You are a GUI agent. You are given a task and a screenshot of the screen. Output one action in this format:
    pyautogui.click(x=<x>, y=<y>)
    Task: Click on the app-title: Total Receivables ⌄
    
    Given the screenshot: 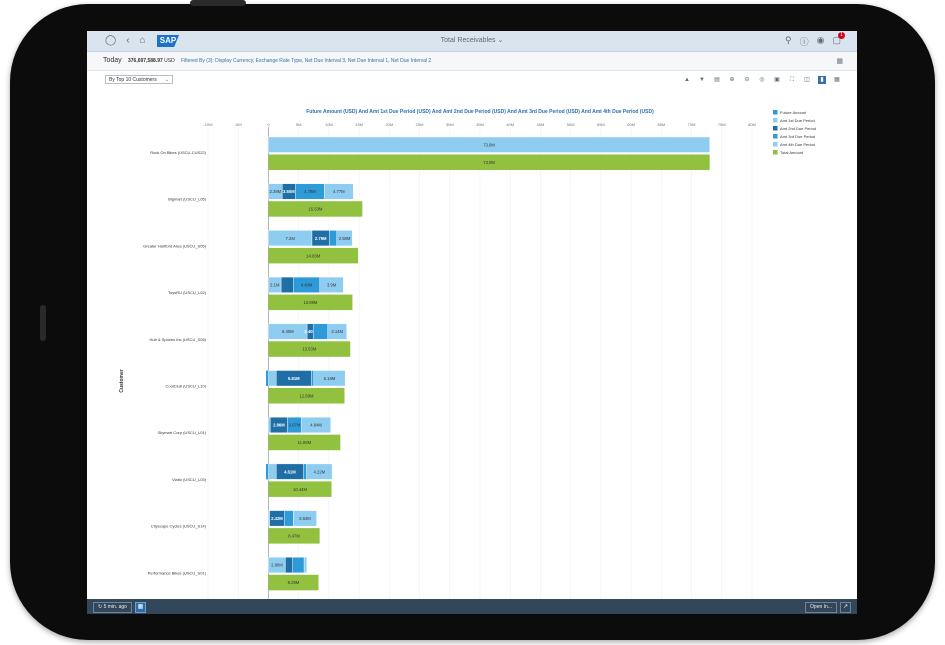 What is the action you would take?
    pyautogui.click(x=472, y=40)
    